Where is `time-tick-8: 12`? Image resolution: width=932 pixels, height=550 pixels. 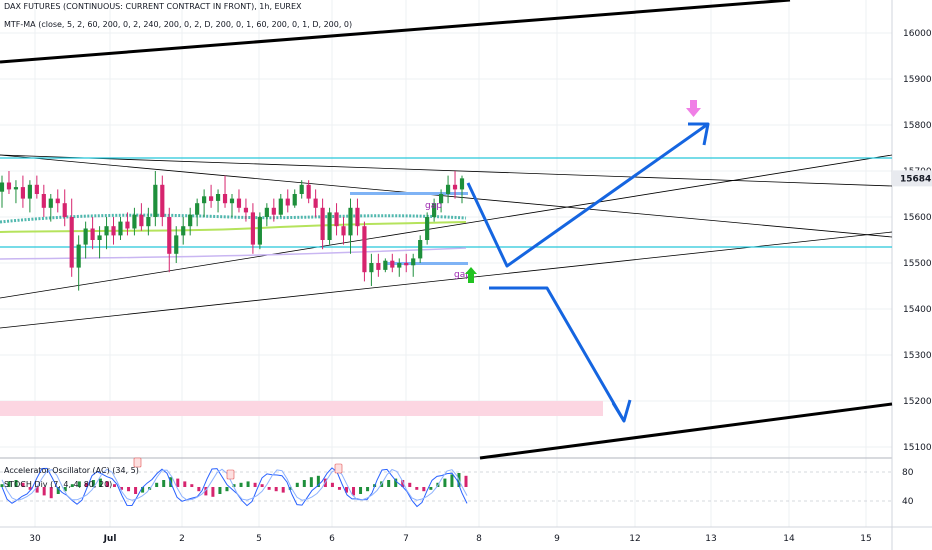
time-tick-8: 12 is located at coordinates (634, 539).